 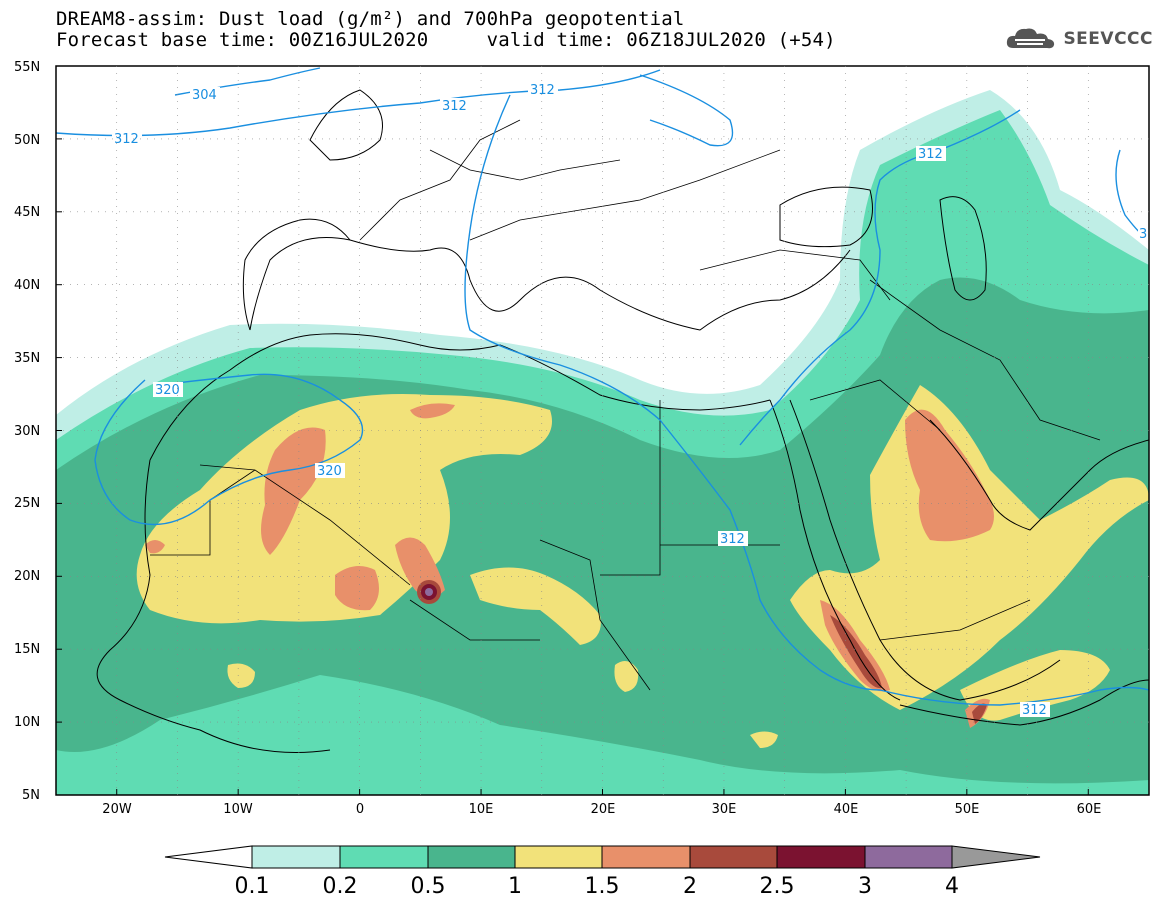 I want to click on dust-band-1-sahara, so click(x=344, y=509).